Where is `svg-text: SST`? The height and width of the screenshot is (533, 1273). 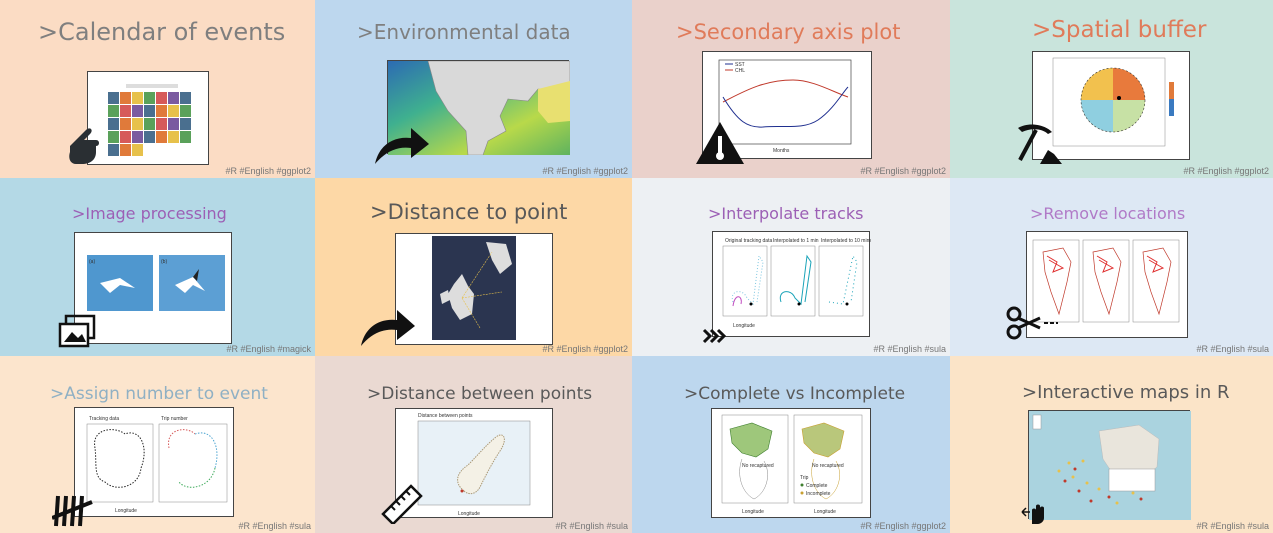
svg-text: SST is located at coordinates (740, 65).